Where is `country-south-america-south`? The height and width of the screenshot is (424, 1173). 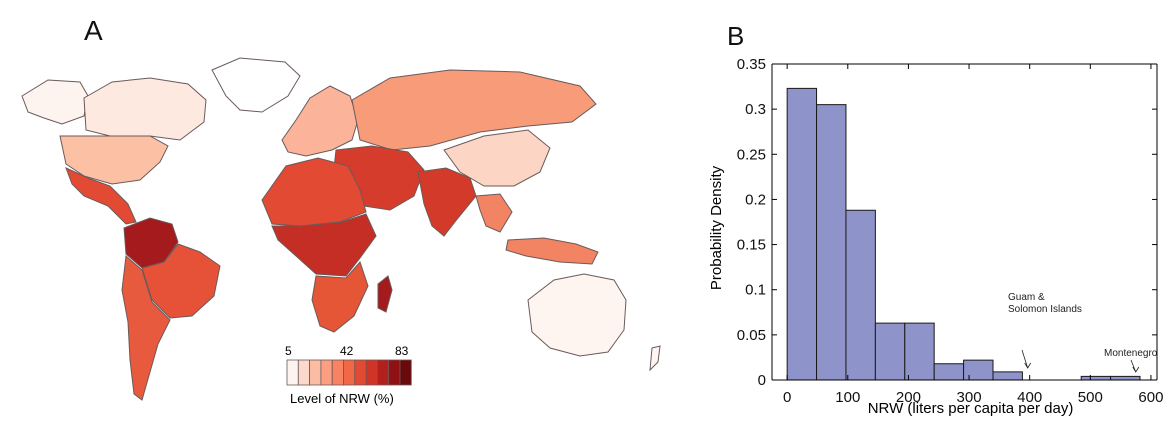 country-south-america-south is located at coordinates (146, 327).